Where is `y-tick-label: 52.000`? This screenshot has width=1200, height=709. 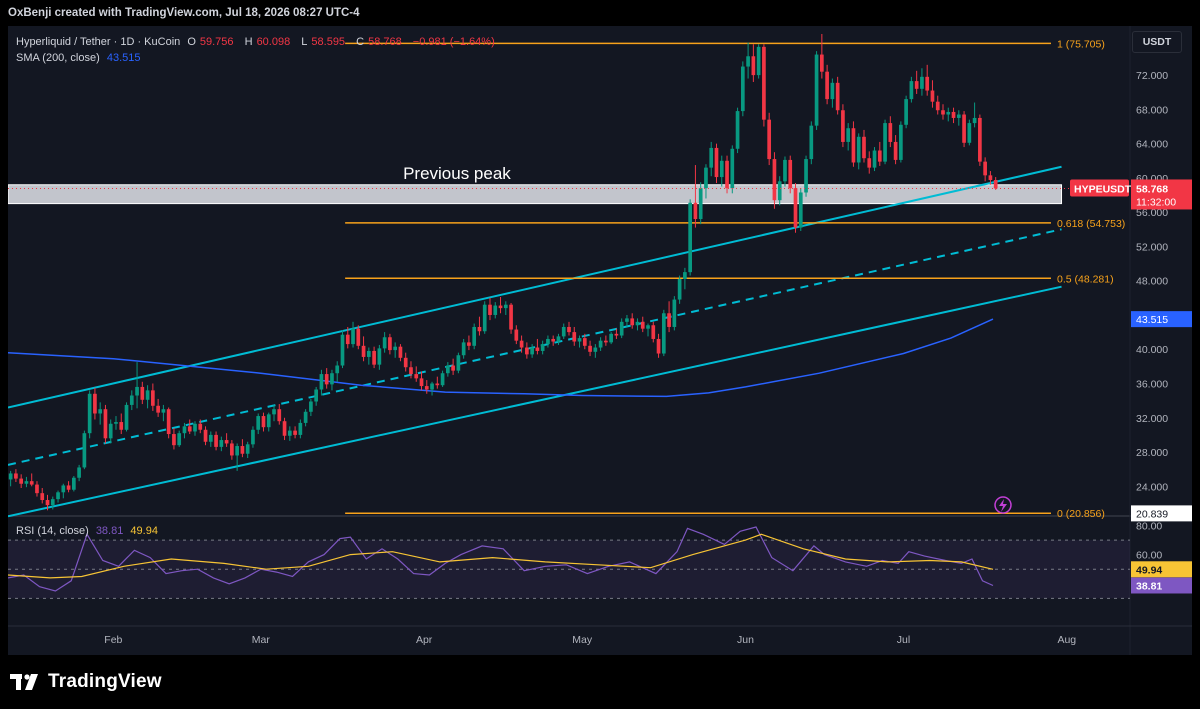 y-tick-label: 52.000 is located at coordinates (1152, 247).